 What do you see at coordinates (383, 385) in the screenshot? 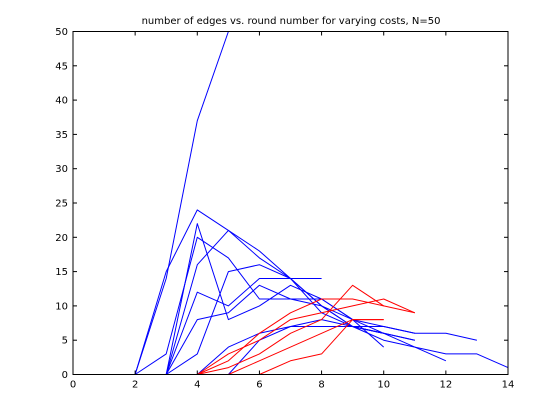
I see `x-tick-label: 10` at bounding box center [383, 385].